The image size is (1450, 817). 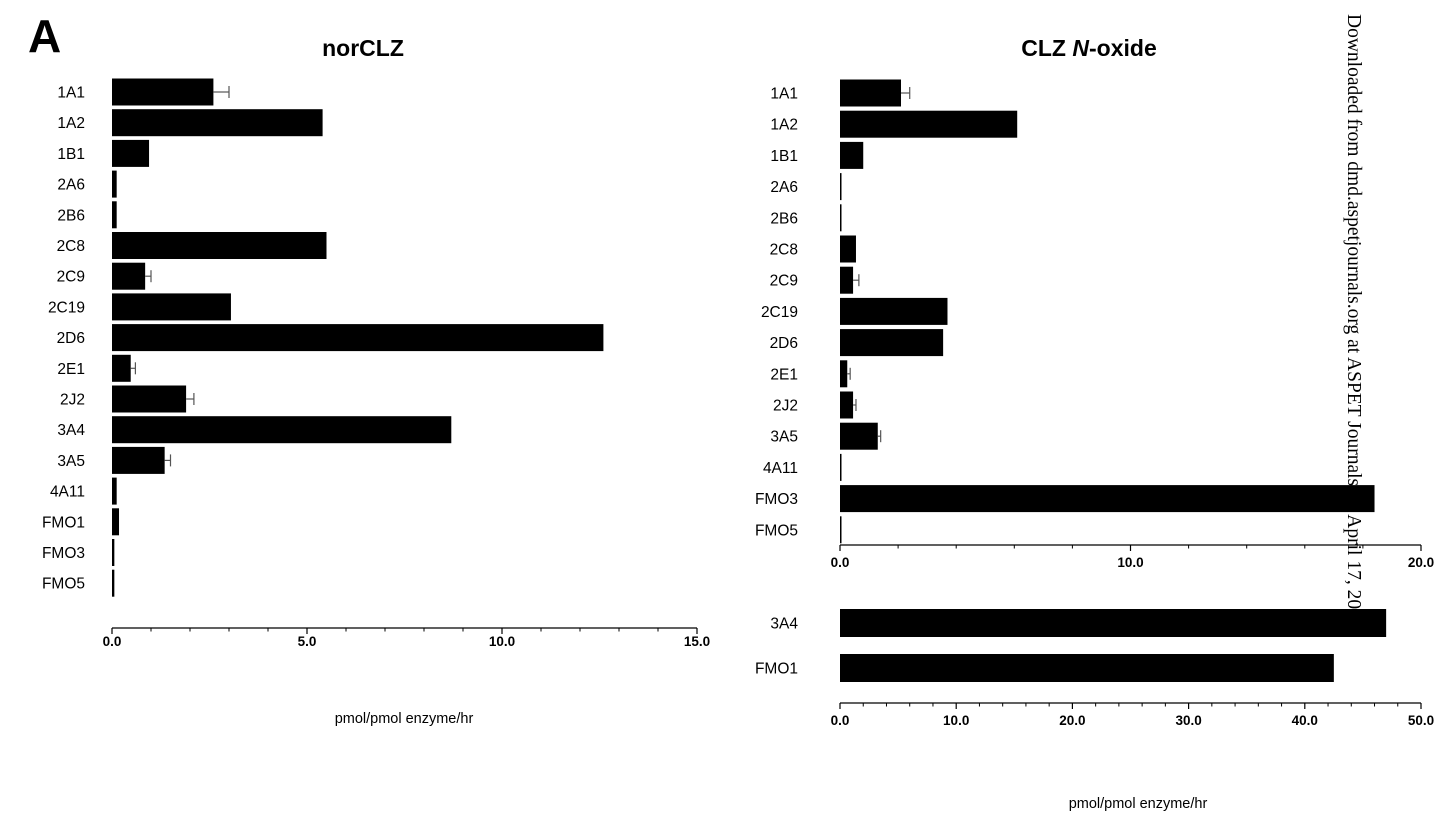 I want to click on chart-title-norclz: norCLZ, so click(x=363, y=48).